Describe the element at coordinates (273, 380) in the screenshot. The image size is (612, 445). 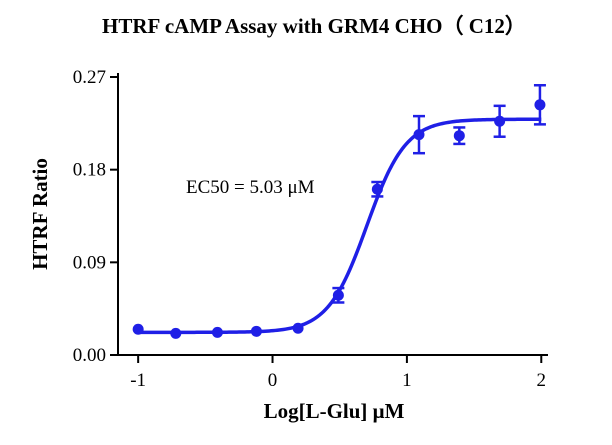
I see `x-tick-label: 0` at that location.